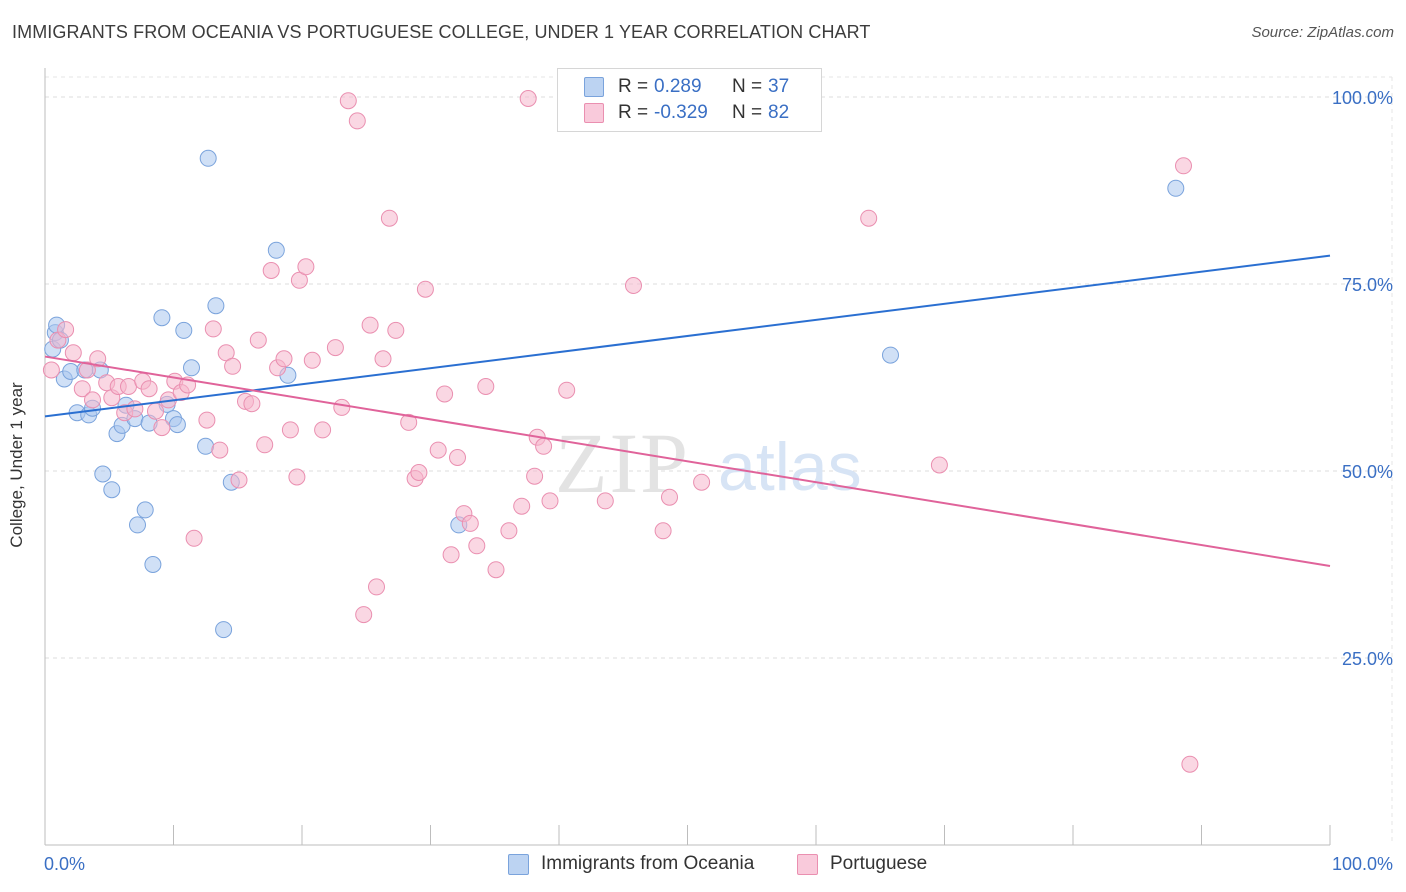  I want to click on legend-swatch-oceania, so click(594, 87).